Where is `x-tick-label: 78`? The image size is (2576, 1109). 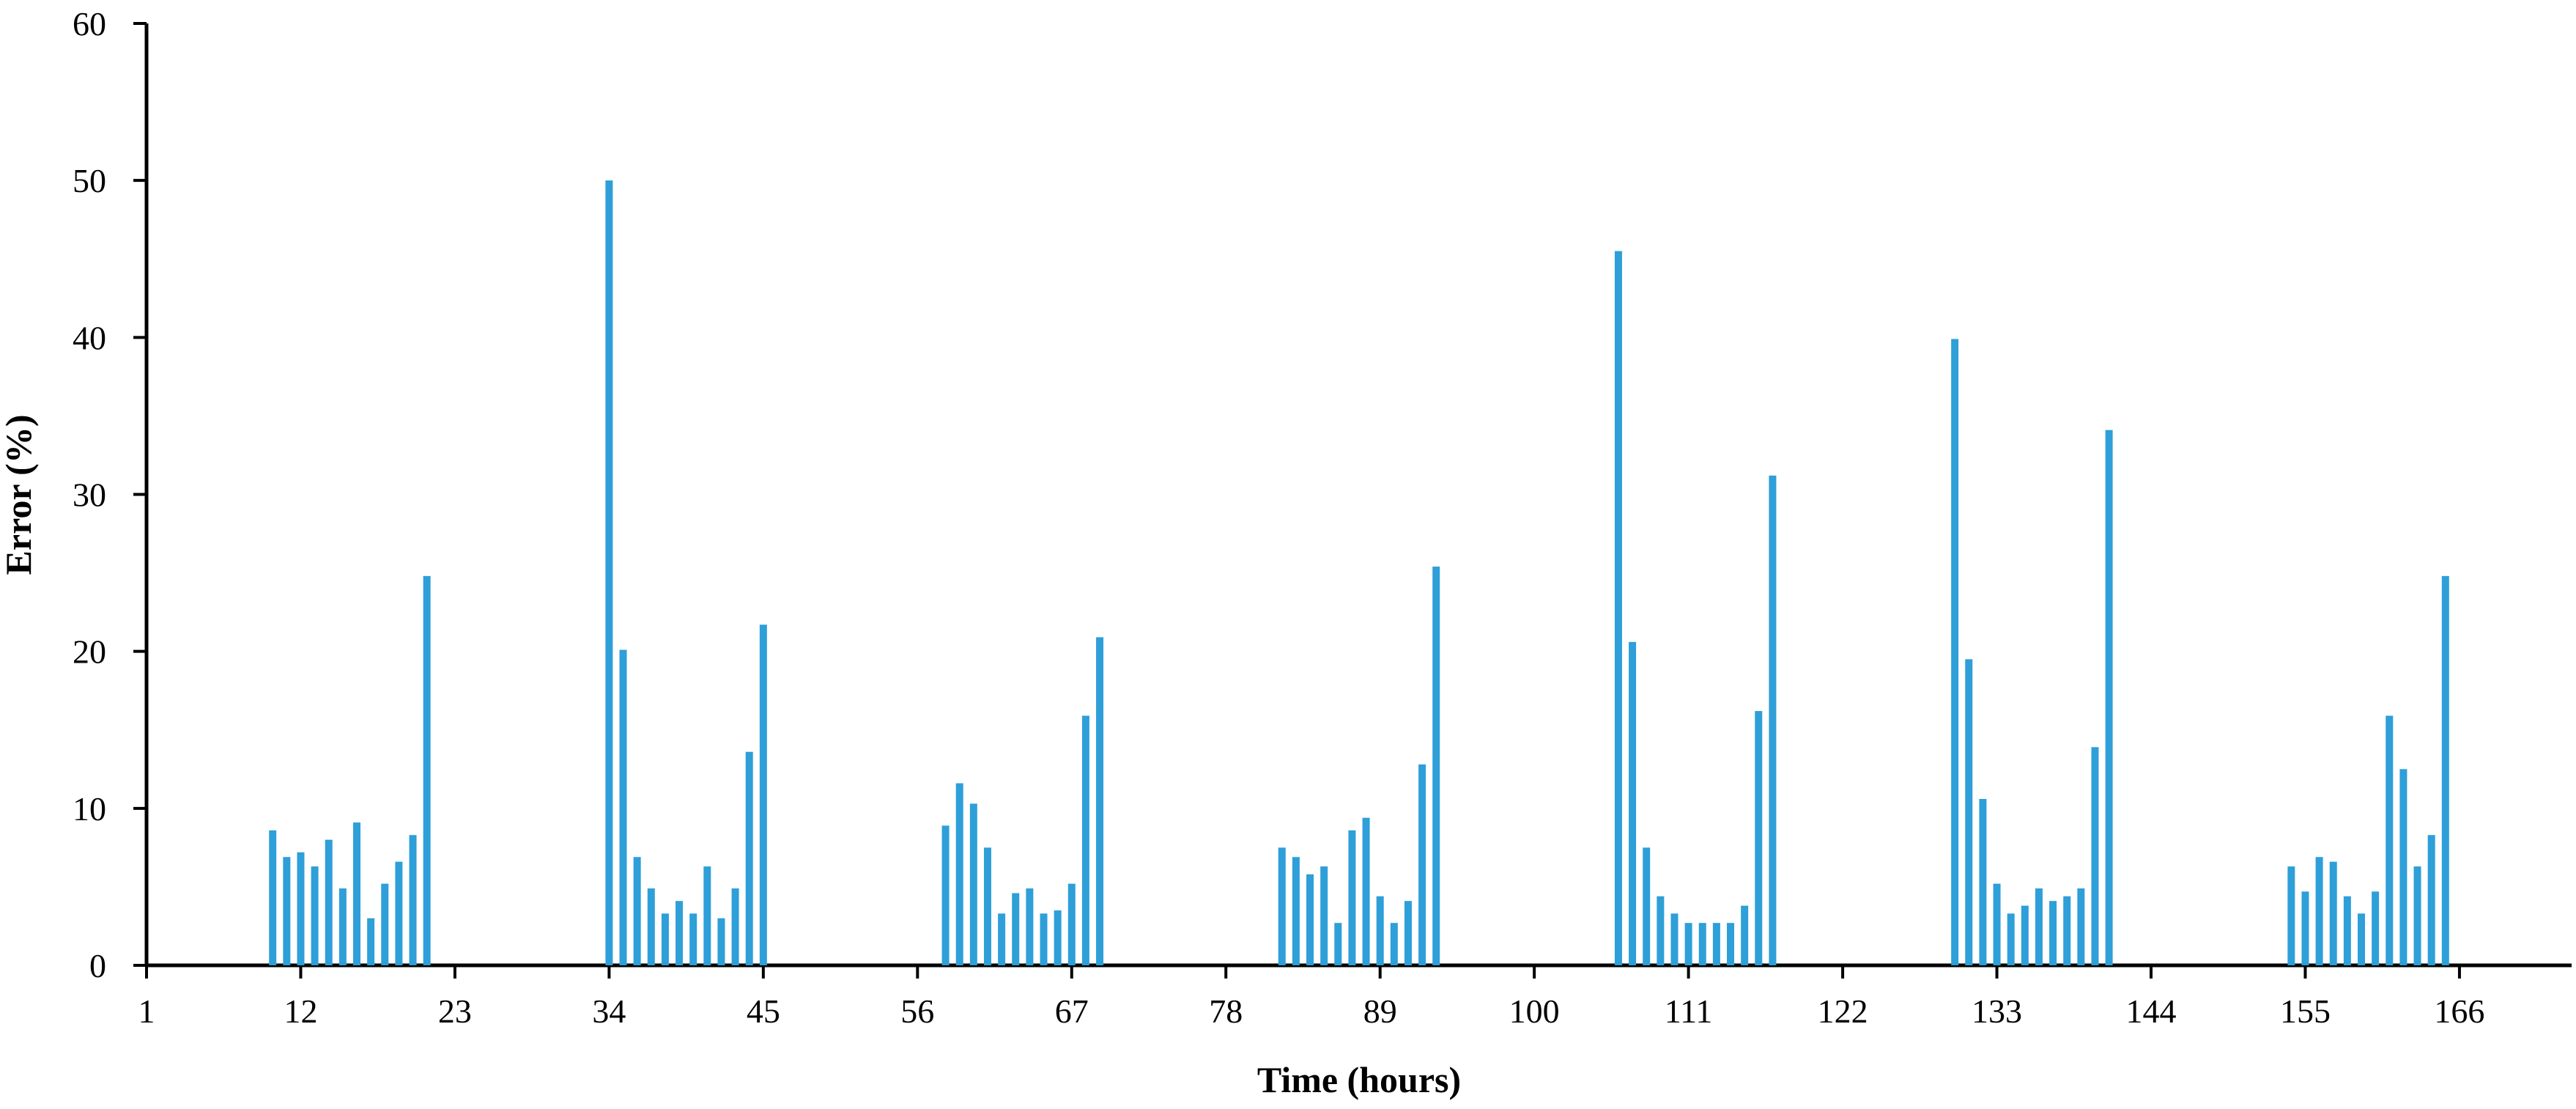
x-tick-label: 78 is located at coordinates (1226, 1011).